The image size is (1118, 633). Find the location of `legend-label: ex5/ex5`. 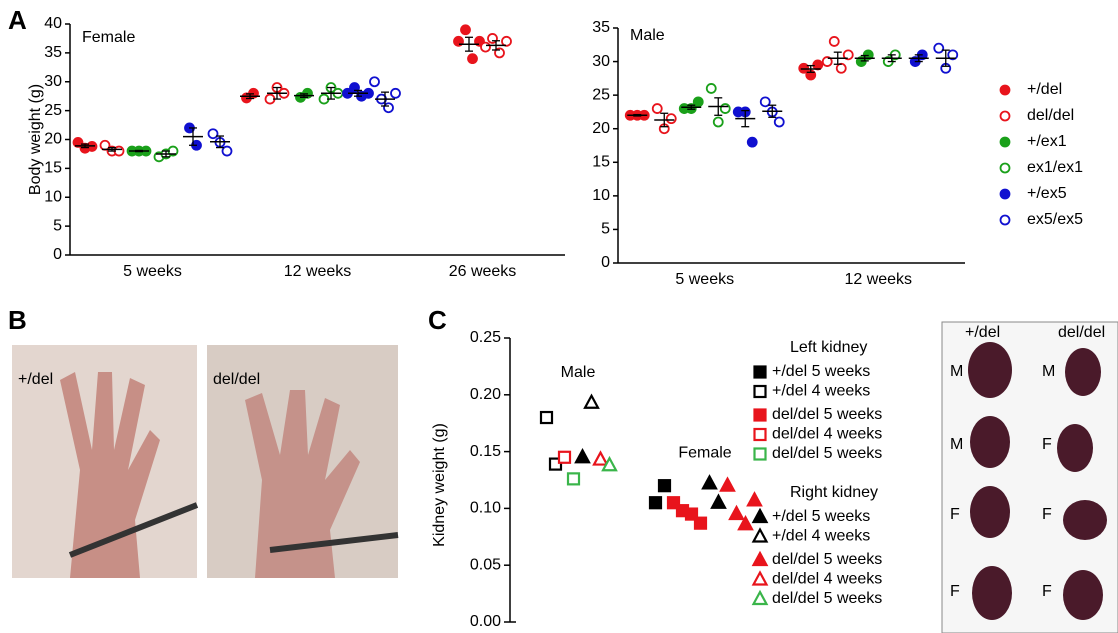

legend-label: ex5/ex5 is located at coordinates (1055, 219).